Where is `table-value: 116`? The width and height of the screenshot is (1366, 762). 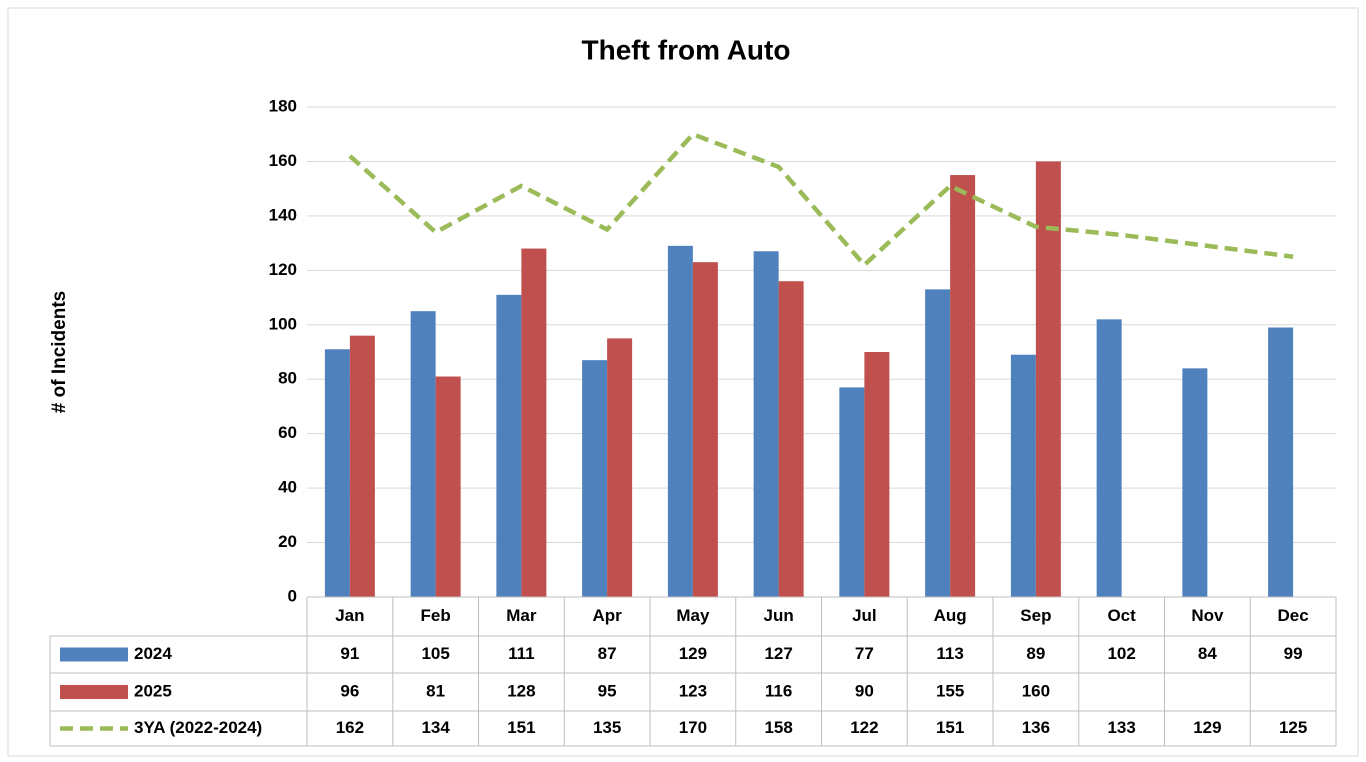 table-value: 116 is located at coordinates (778, 690).